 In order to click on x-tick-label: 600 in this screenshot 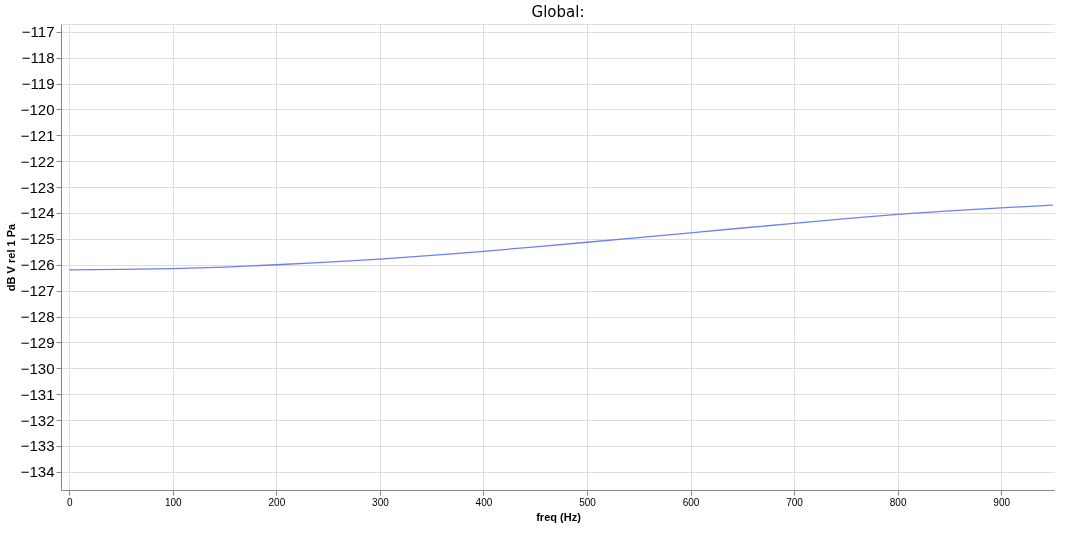, I will do `click(691, 502)`.